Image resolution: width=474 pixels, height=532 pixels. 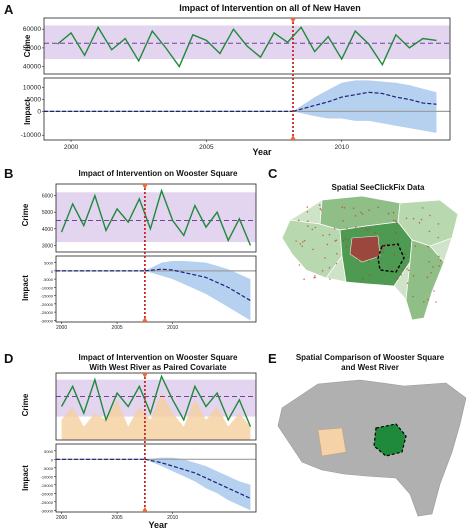 I want to click on panel-b-title: Impact of Intervention on Wooster Square, so click(x=159, y=173).